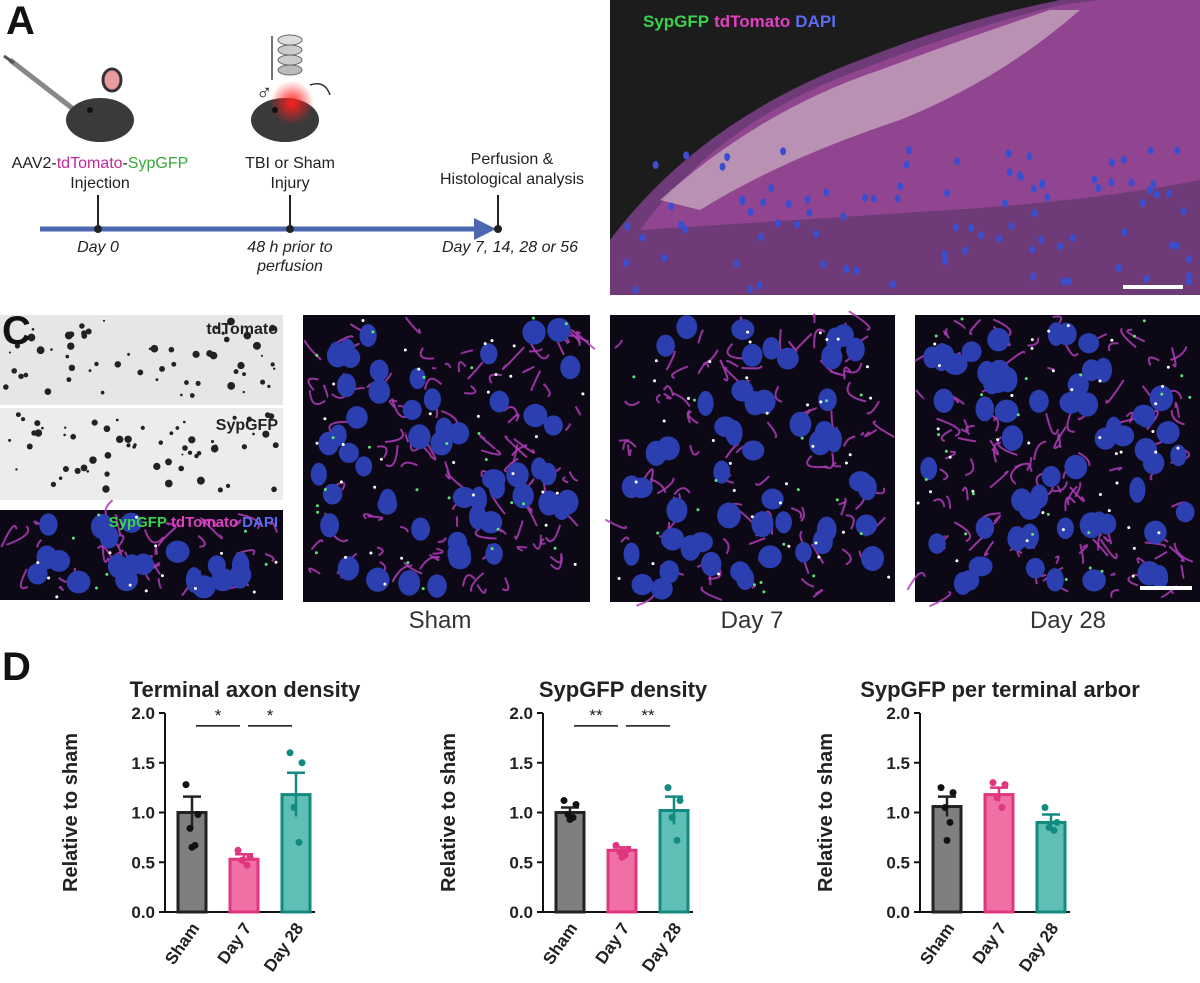 The width and height of the screenshot is (1200, 983). Describe the element at coordinates (289, 183) in the screenshot. I see `injury-label: Injury` at that location.